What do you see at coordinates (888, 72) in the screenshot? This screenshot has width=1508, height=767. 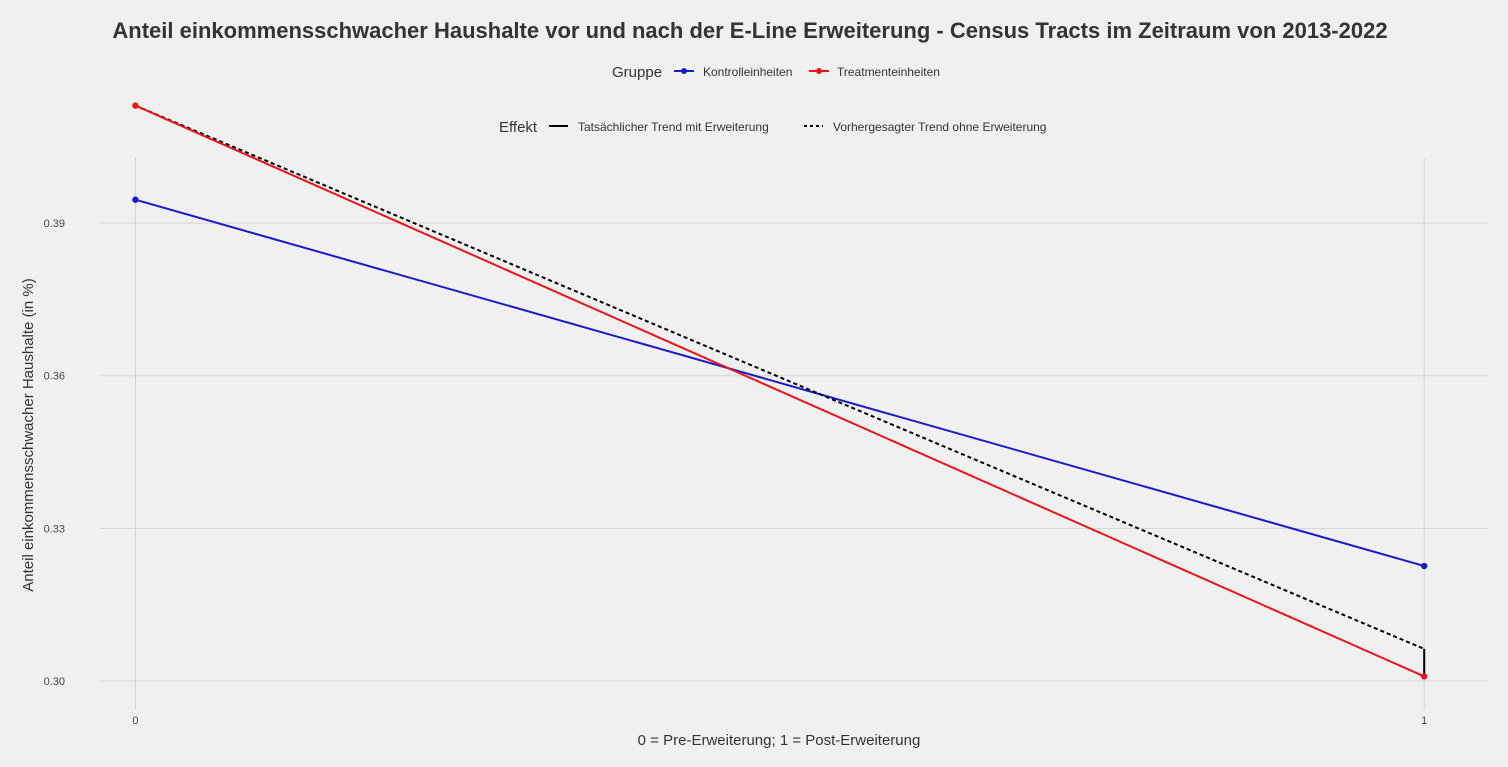 I see `legend-label-treatment: Treatmenteinheiten` at bounding box center [888, 72].